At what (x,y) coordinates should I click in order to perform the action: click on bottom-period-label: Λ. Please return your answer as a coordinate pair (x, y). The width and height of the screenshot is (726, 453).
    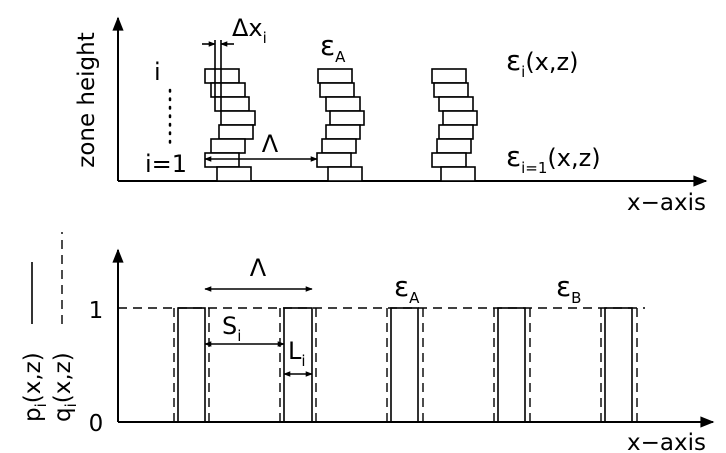
    Looking at the image, I should click on (258, 268).